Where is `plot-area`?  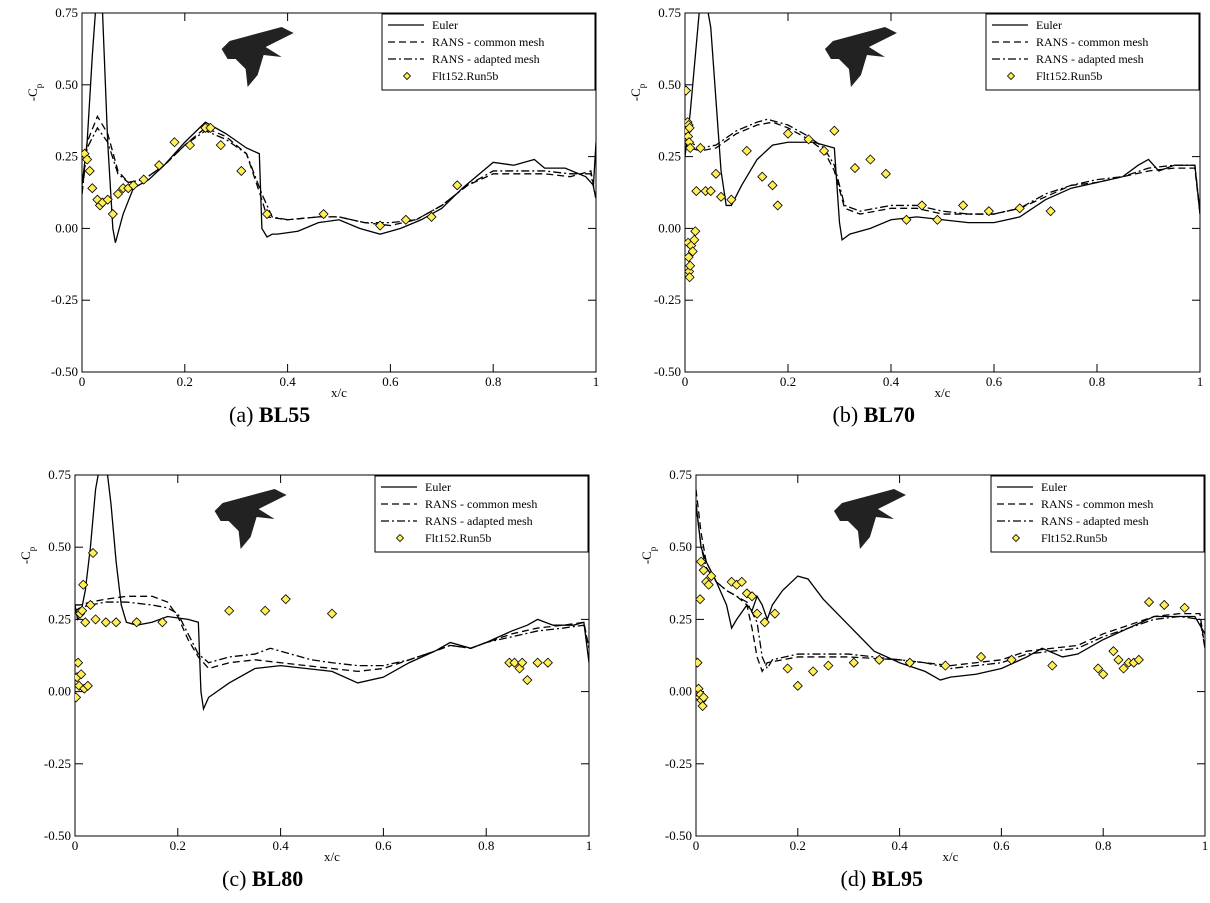
plot-area is located at coordinates (332, 593).